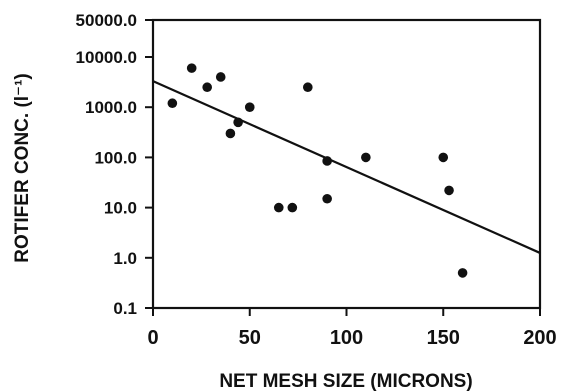  I want to click on x-tick-label: 100, so click(346, 338).